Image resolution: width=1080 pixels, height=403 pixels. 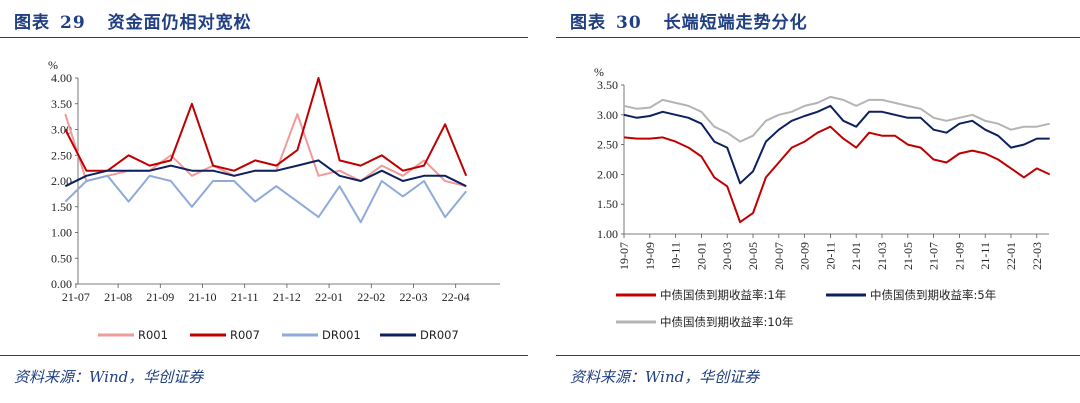 What do you see at coordinates (676, 256) in the screenshot?
I see `x-tick-label: 19-11` at bounding box center [676, 256].